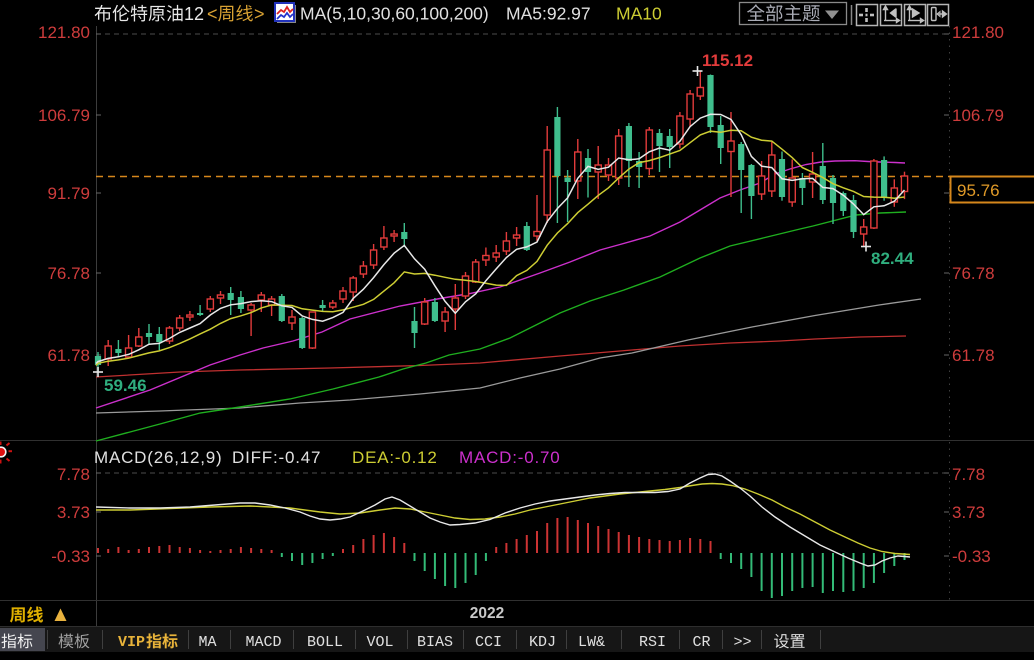  What do you see at coordinates (125, 385) in the screenshot?
I see `svg-text: 59.46` at bounding box center [125, 385].